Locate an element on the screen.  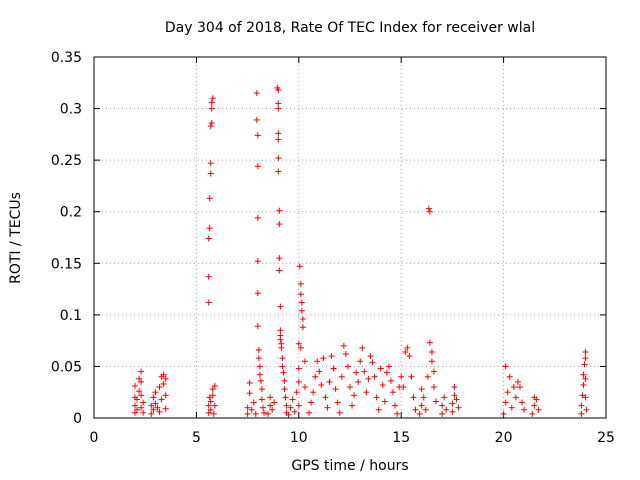
x-axis-label: GPS time / hours is located at coordinates (349, 466).